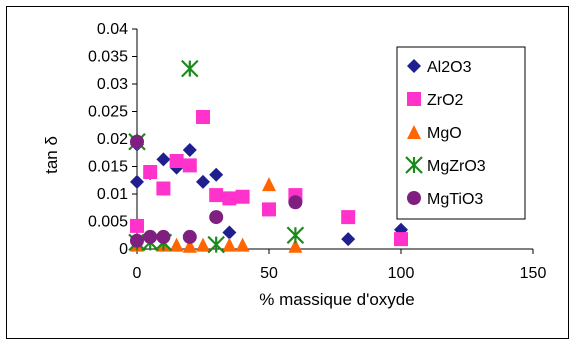  I want to click on y-tick-label: 0.035, so click(108, 57).